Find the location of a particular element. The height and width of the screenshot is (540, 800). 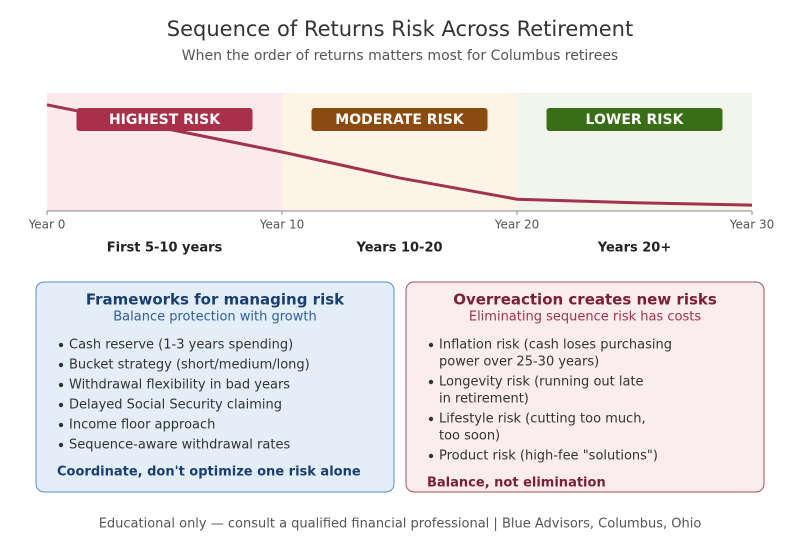

zone-label: MODERATE RISK is located at coordinates (400, 120).